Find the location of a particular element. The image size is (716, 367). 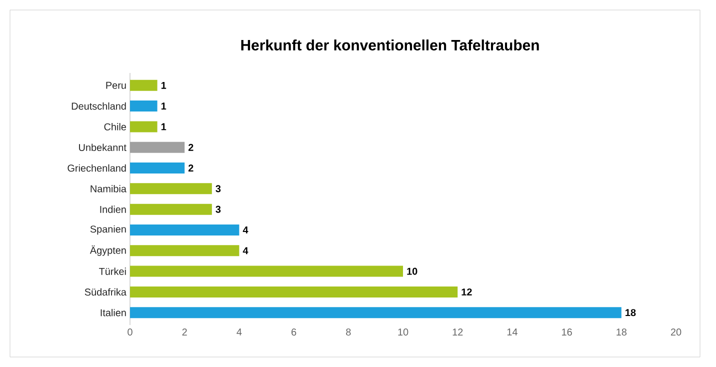

x-tick-label: 2 is located at coordinates (184, 332).